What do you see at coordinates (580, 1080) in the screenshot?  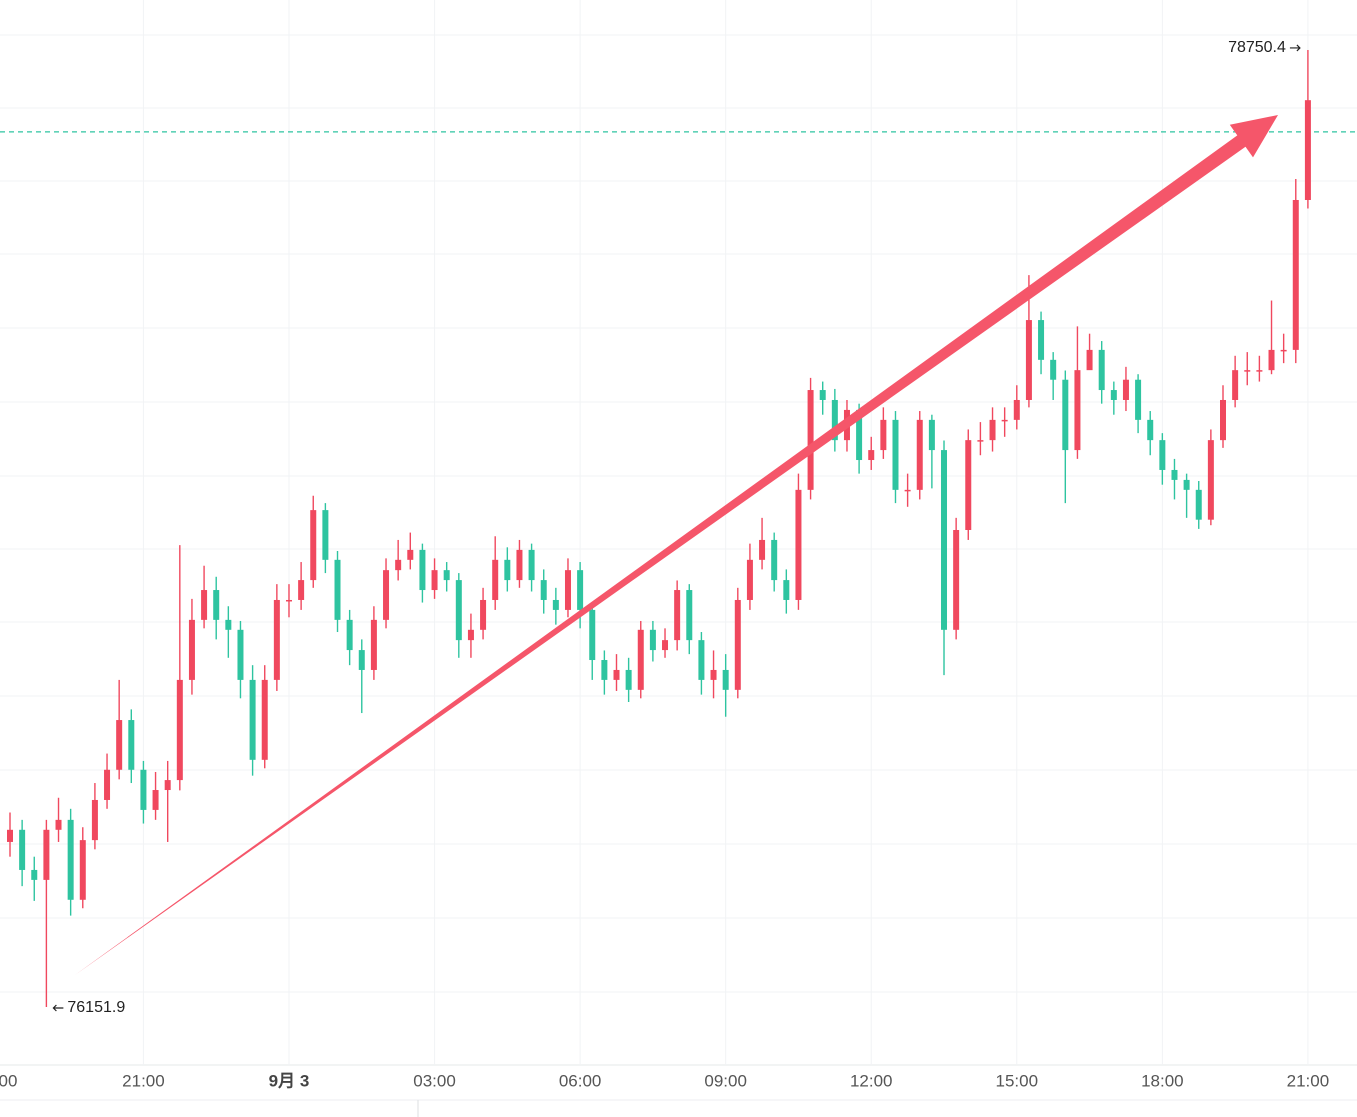 I see `x-tick-label: 06:00` at bounding box center [580, 1080].